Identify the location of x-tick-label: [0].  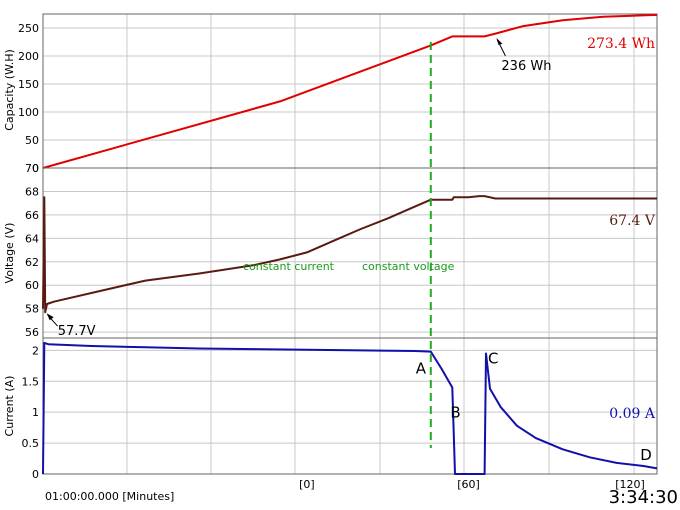
(307, 484).